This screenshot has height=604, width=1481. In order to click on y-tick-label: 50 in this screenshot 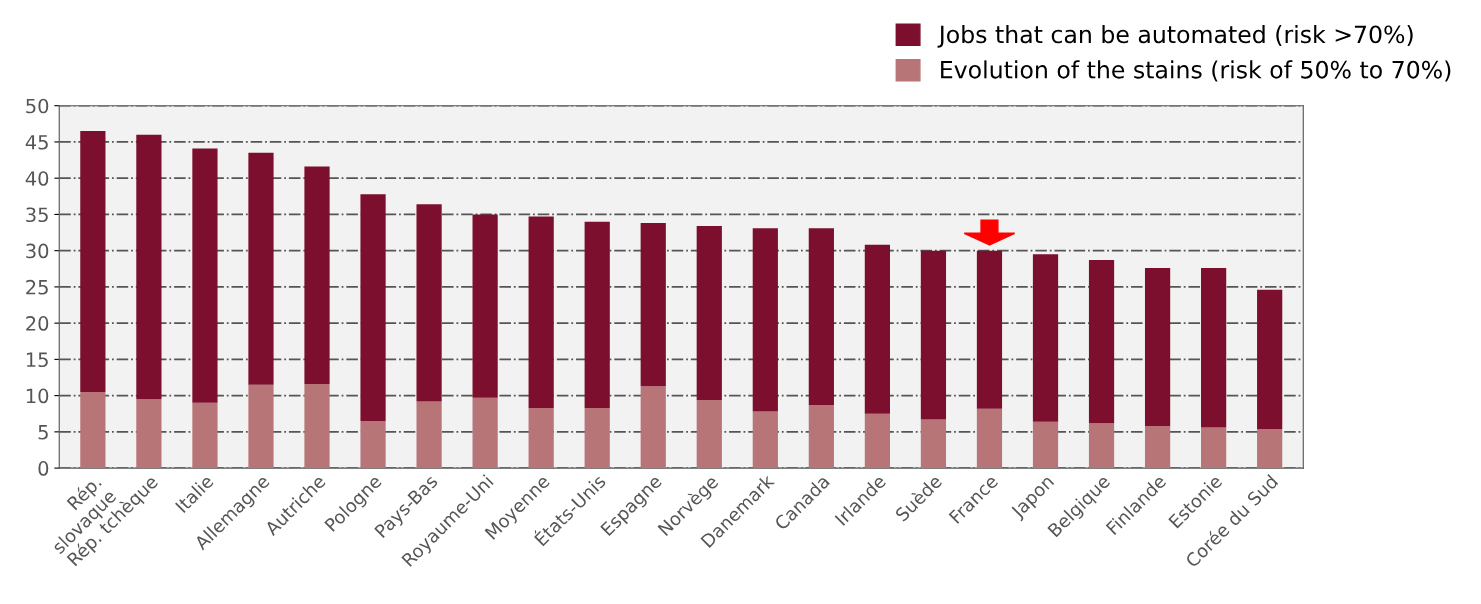, I will do `click(37, 106)`.